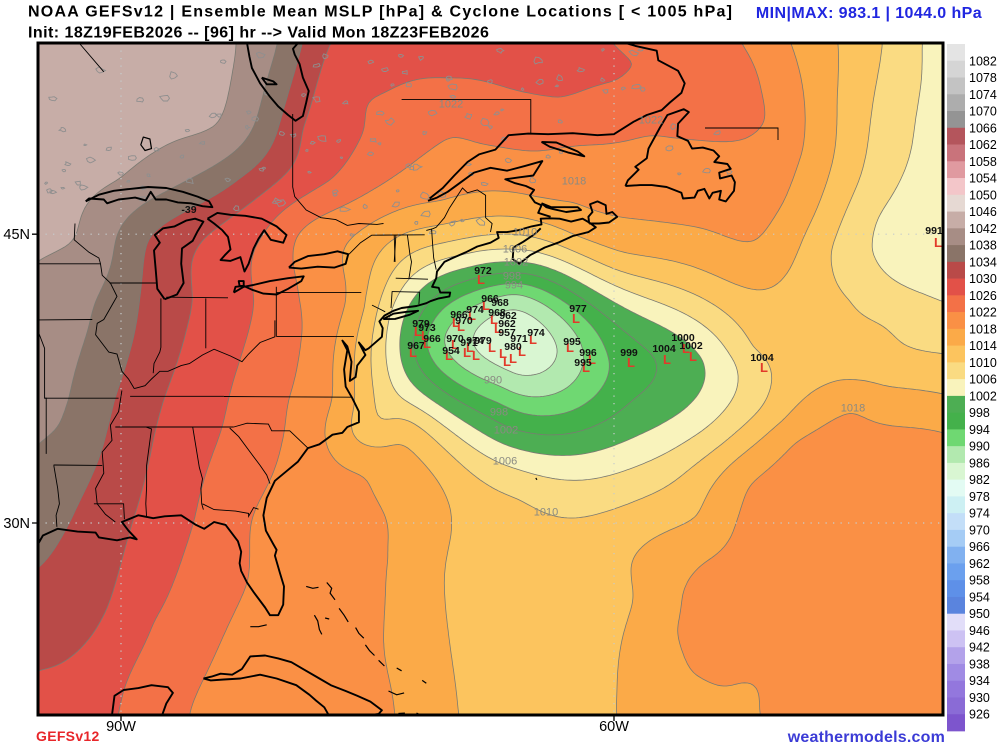 This screenshot has height=755, width=1000. Describe the element at coordinates (979, 665) in the screenshot. I see `svg-text: 938` at that location.